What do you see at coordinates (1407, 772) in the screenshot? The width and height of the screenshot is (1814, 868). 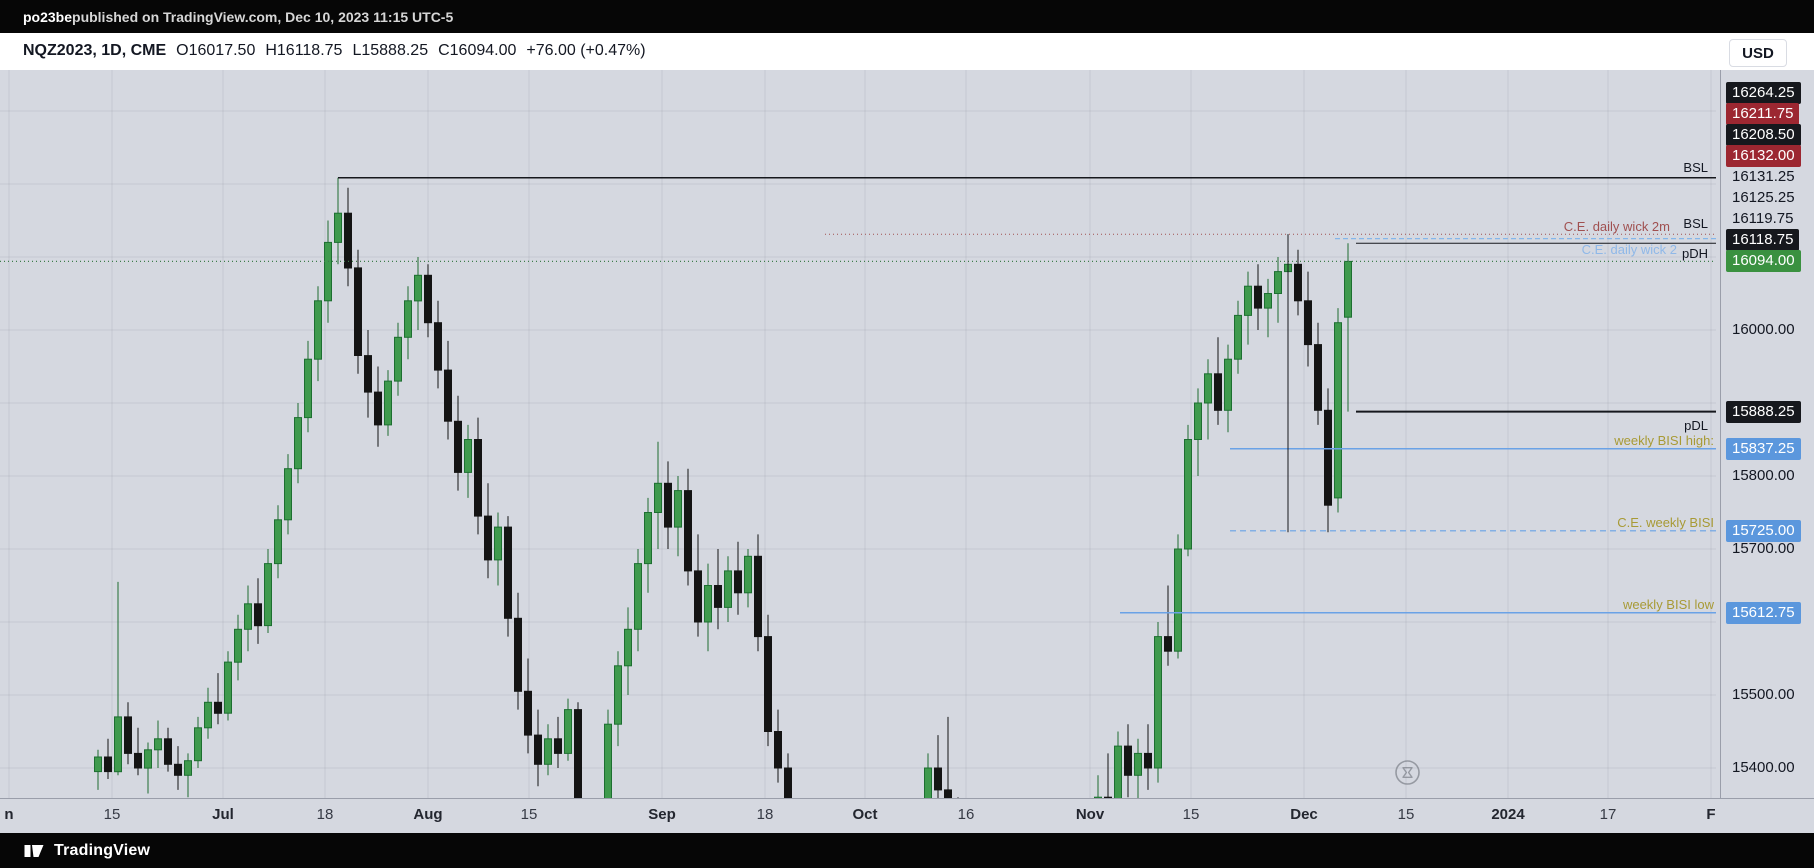 I see `snapshot-hourglass-icon` at bounding box center [1407, 772].